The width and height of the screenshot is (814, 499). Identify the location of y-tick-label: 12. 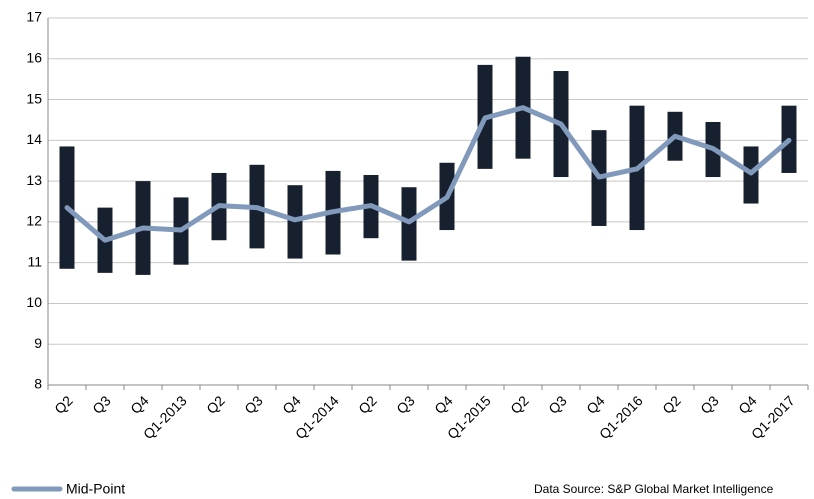
(34, 221).